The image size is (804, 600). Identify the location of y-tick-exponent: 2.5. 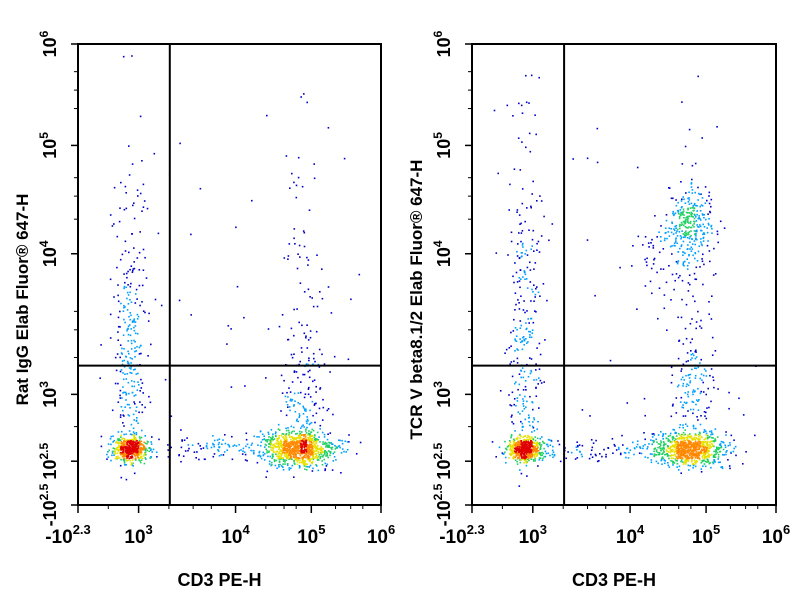
(44, 451).